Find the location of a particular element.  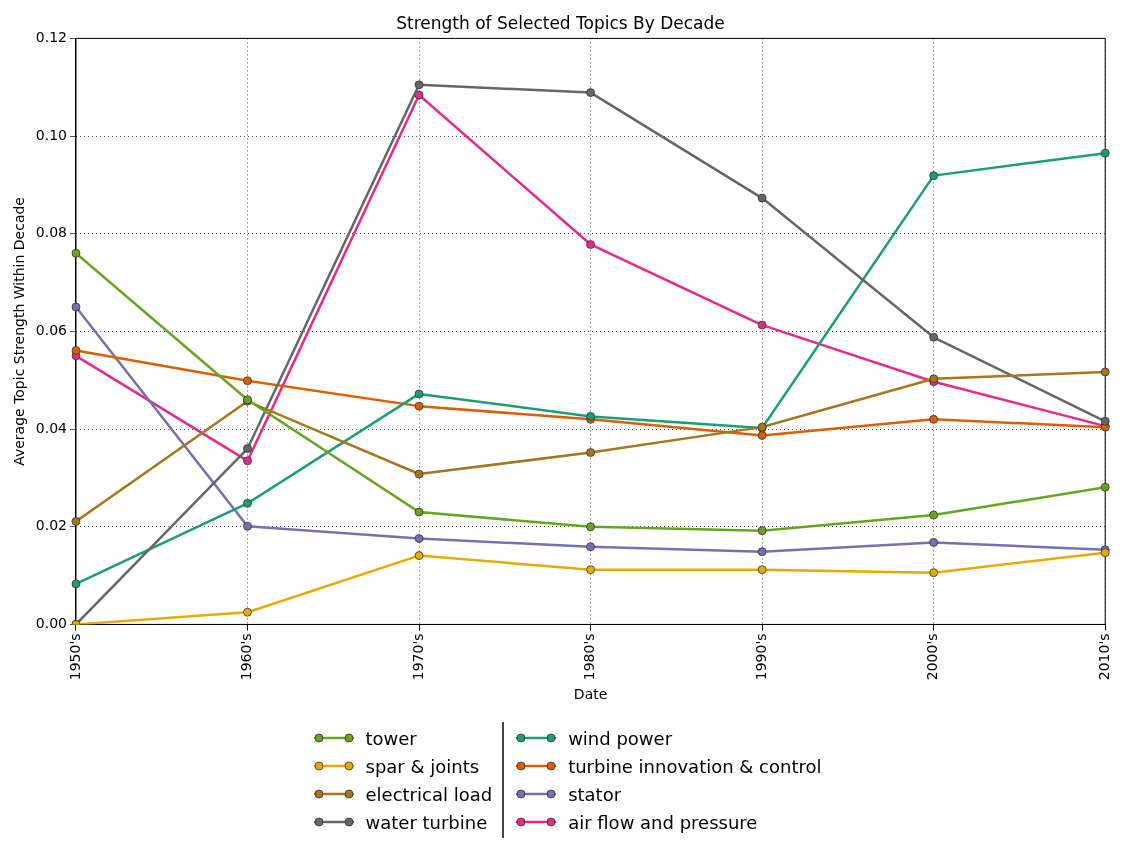

legend-label: spar & joints is located at coordinates (422, 766).